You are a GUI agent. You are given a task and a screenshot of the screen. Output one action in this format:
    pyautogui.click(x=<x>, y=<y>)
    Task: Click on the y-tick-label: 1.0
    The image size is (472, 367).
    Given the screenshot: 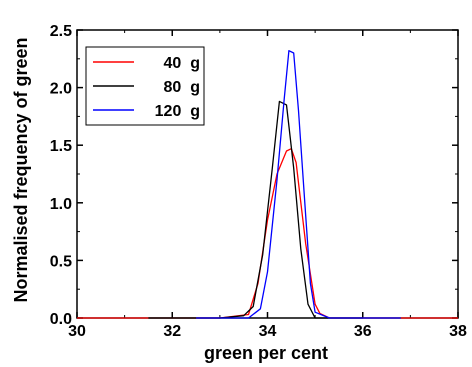 What is the action you would take?
    pyautogui.click(x=61, y=204)
    